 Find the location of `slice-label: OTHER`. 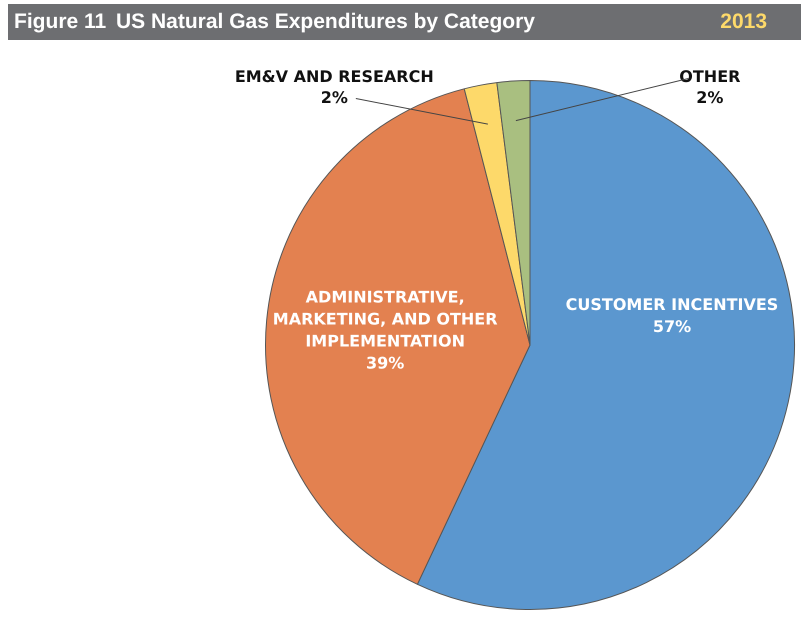

slice-label: OTHER is located at coordinates (709, 76).